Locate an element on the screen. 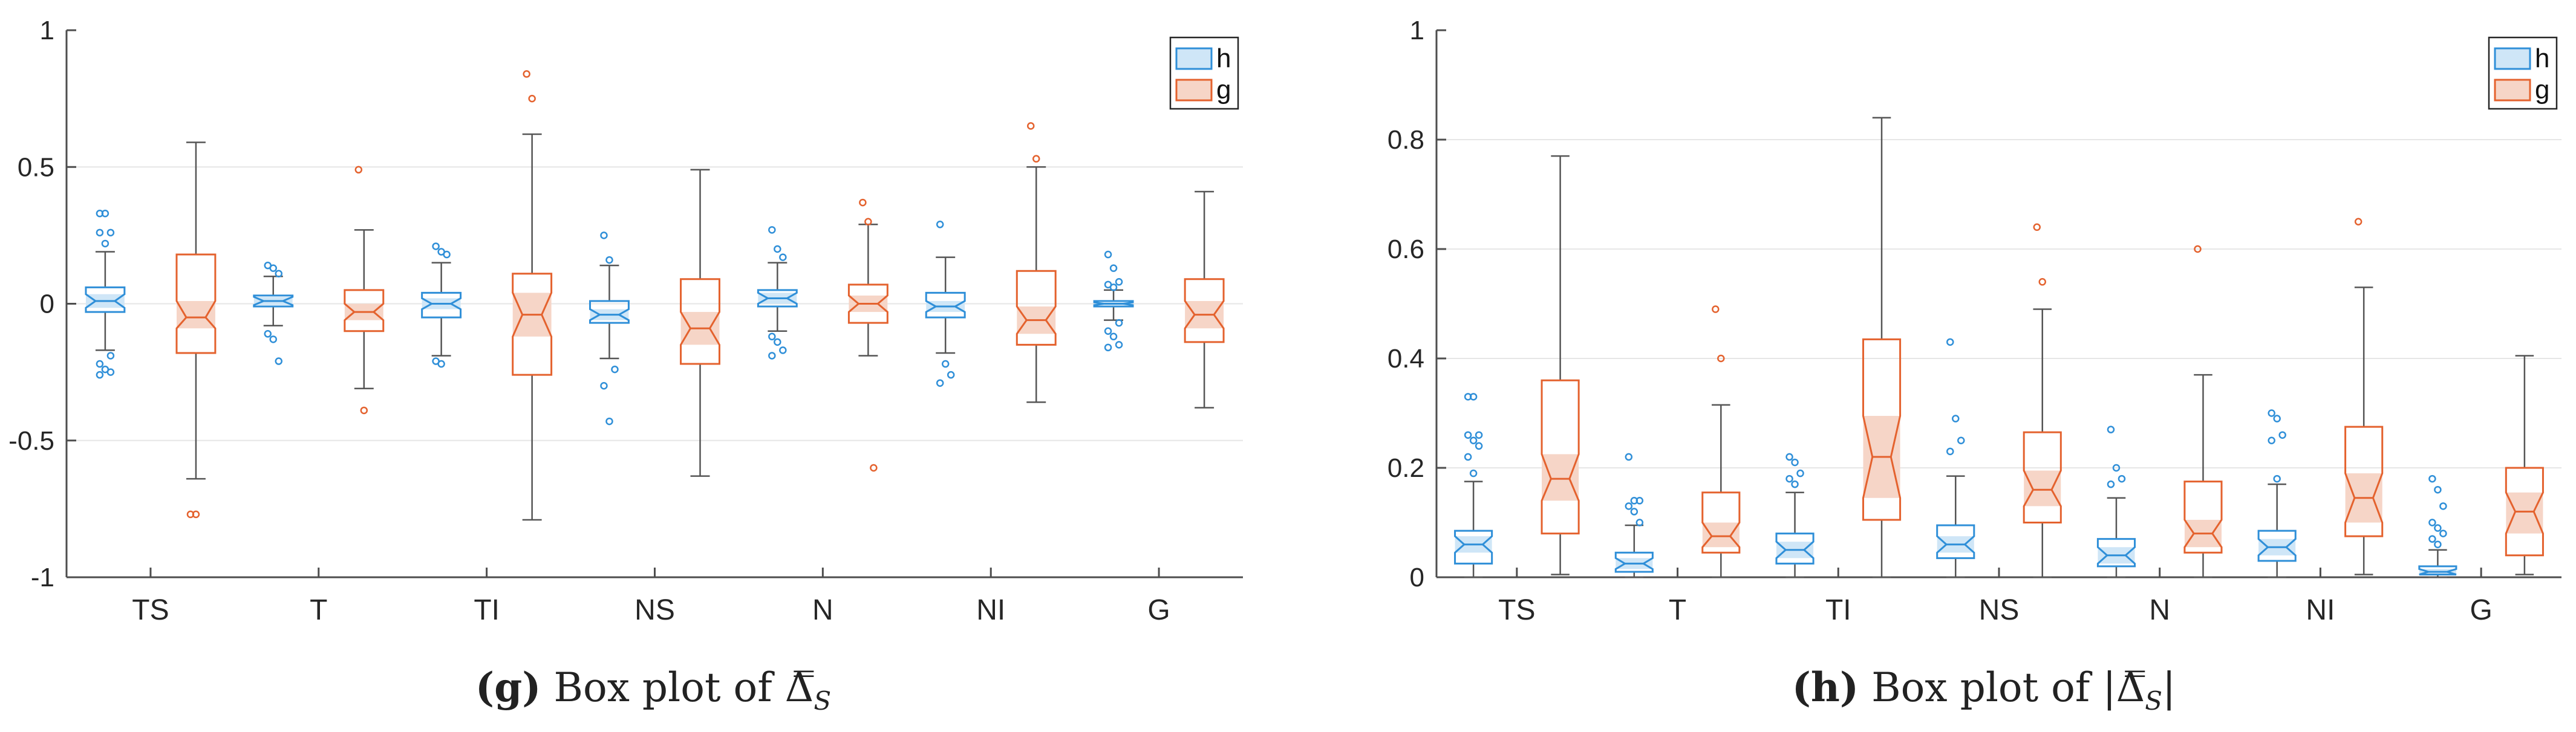  y-tick-label: 0 is located at coordinates (47, 304).